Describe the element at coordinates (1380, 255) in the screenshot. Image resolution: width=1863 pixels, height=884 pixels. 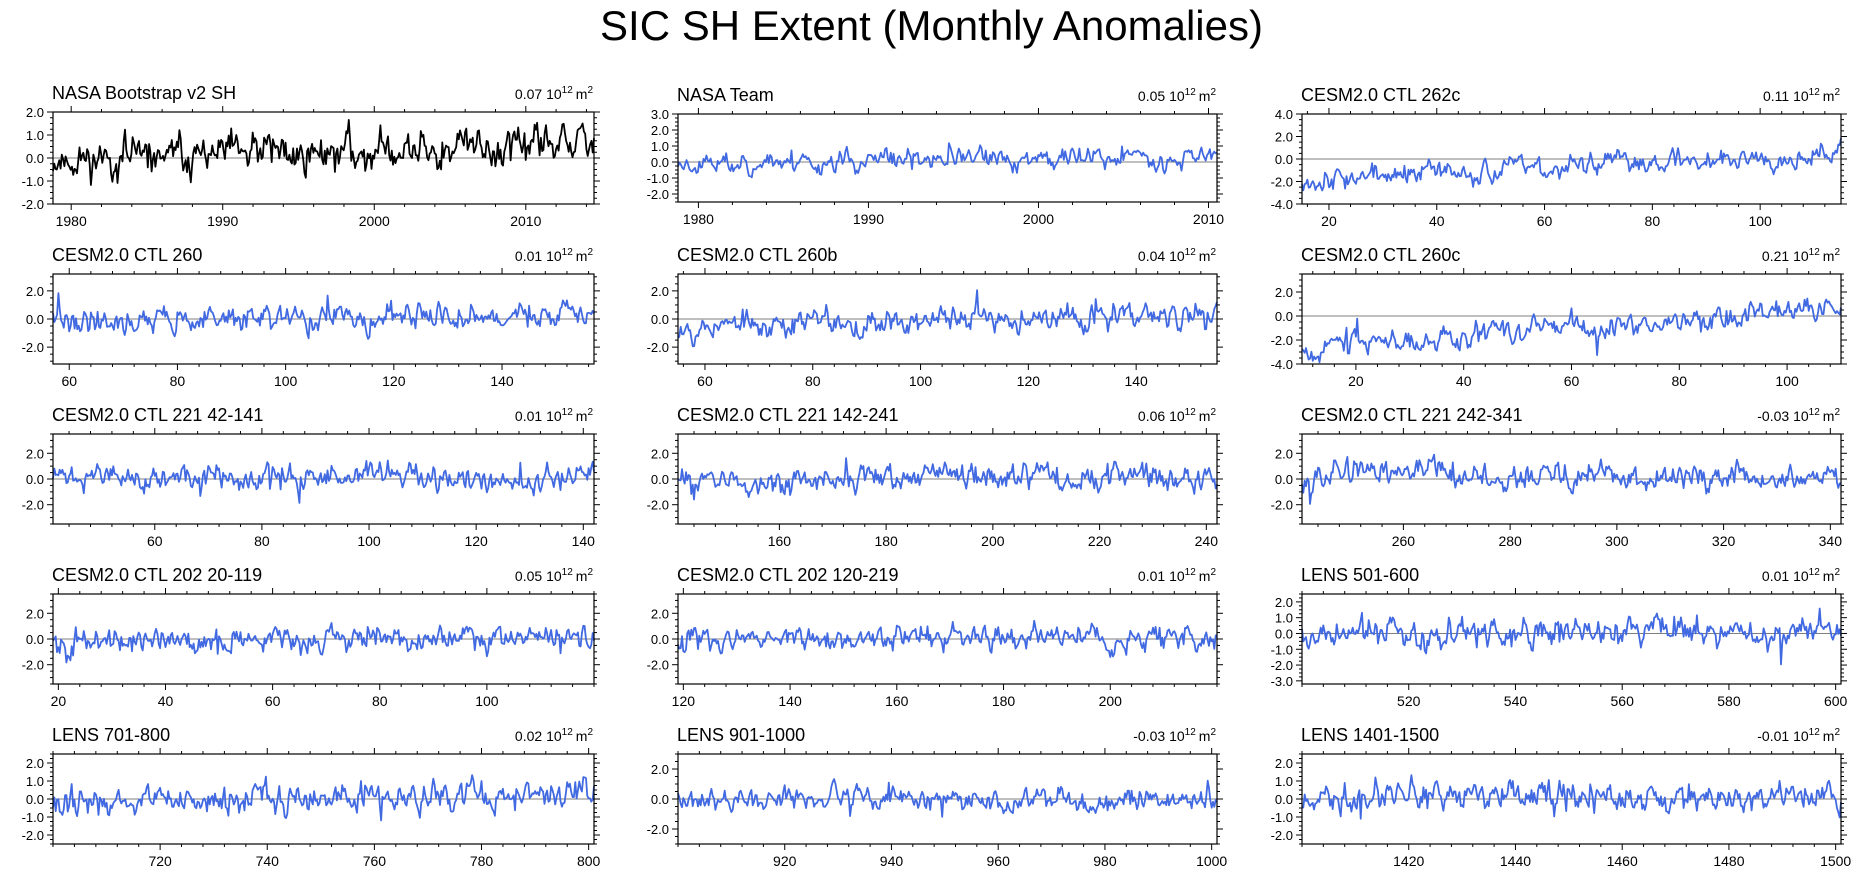
I see `panel-title: CESM2.0 CTL 260c` at that location.